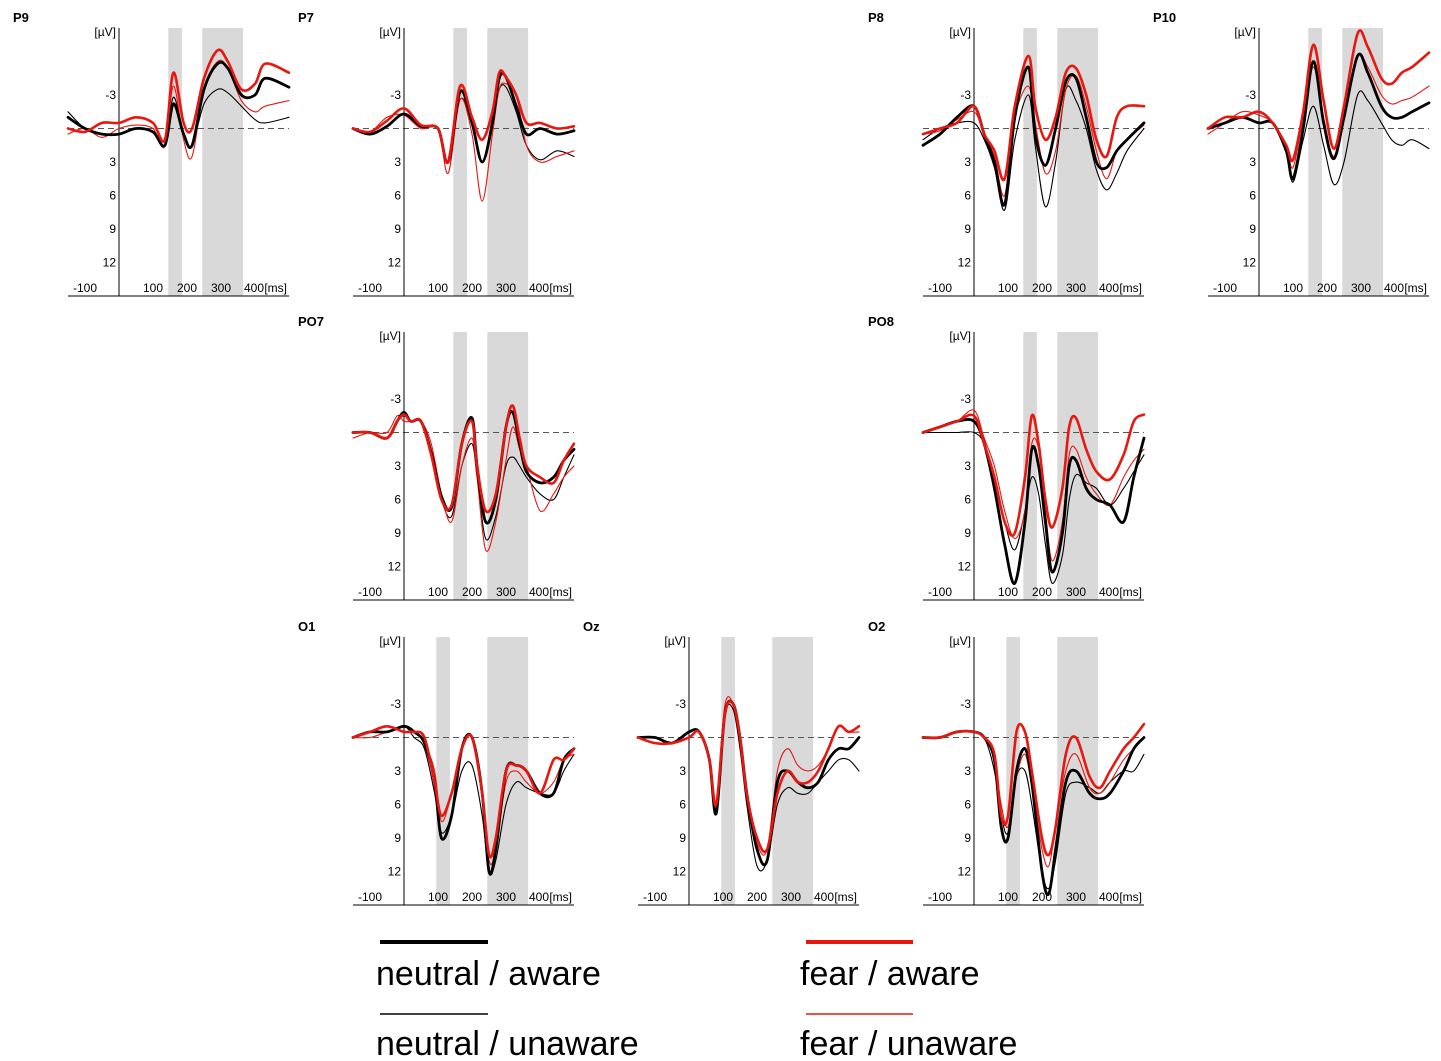 This screenshot has width=1441, height=1061. I want to click on panel-title: P10, so click(1164, 17).